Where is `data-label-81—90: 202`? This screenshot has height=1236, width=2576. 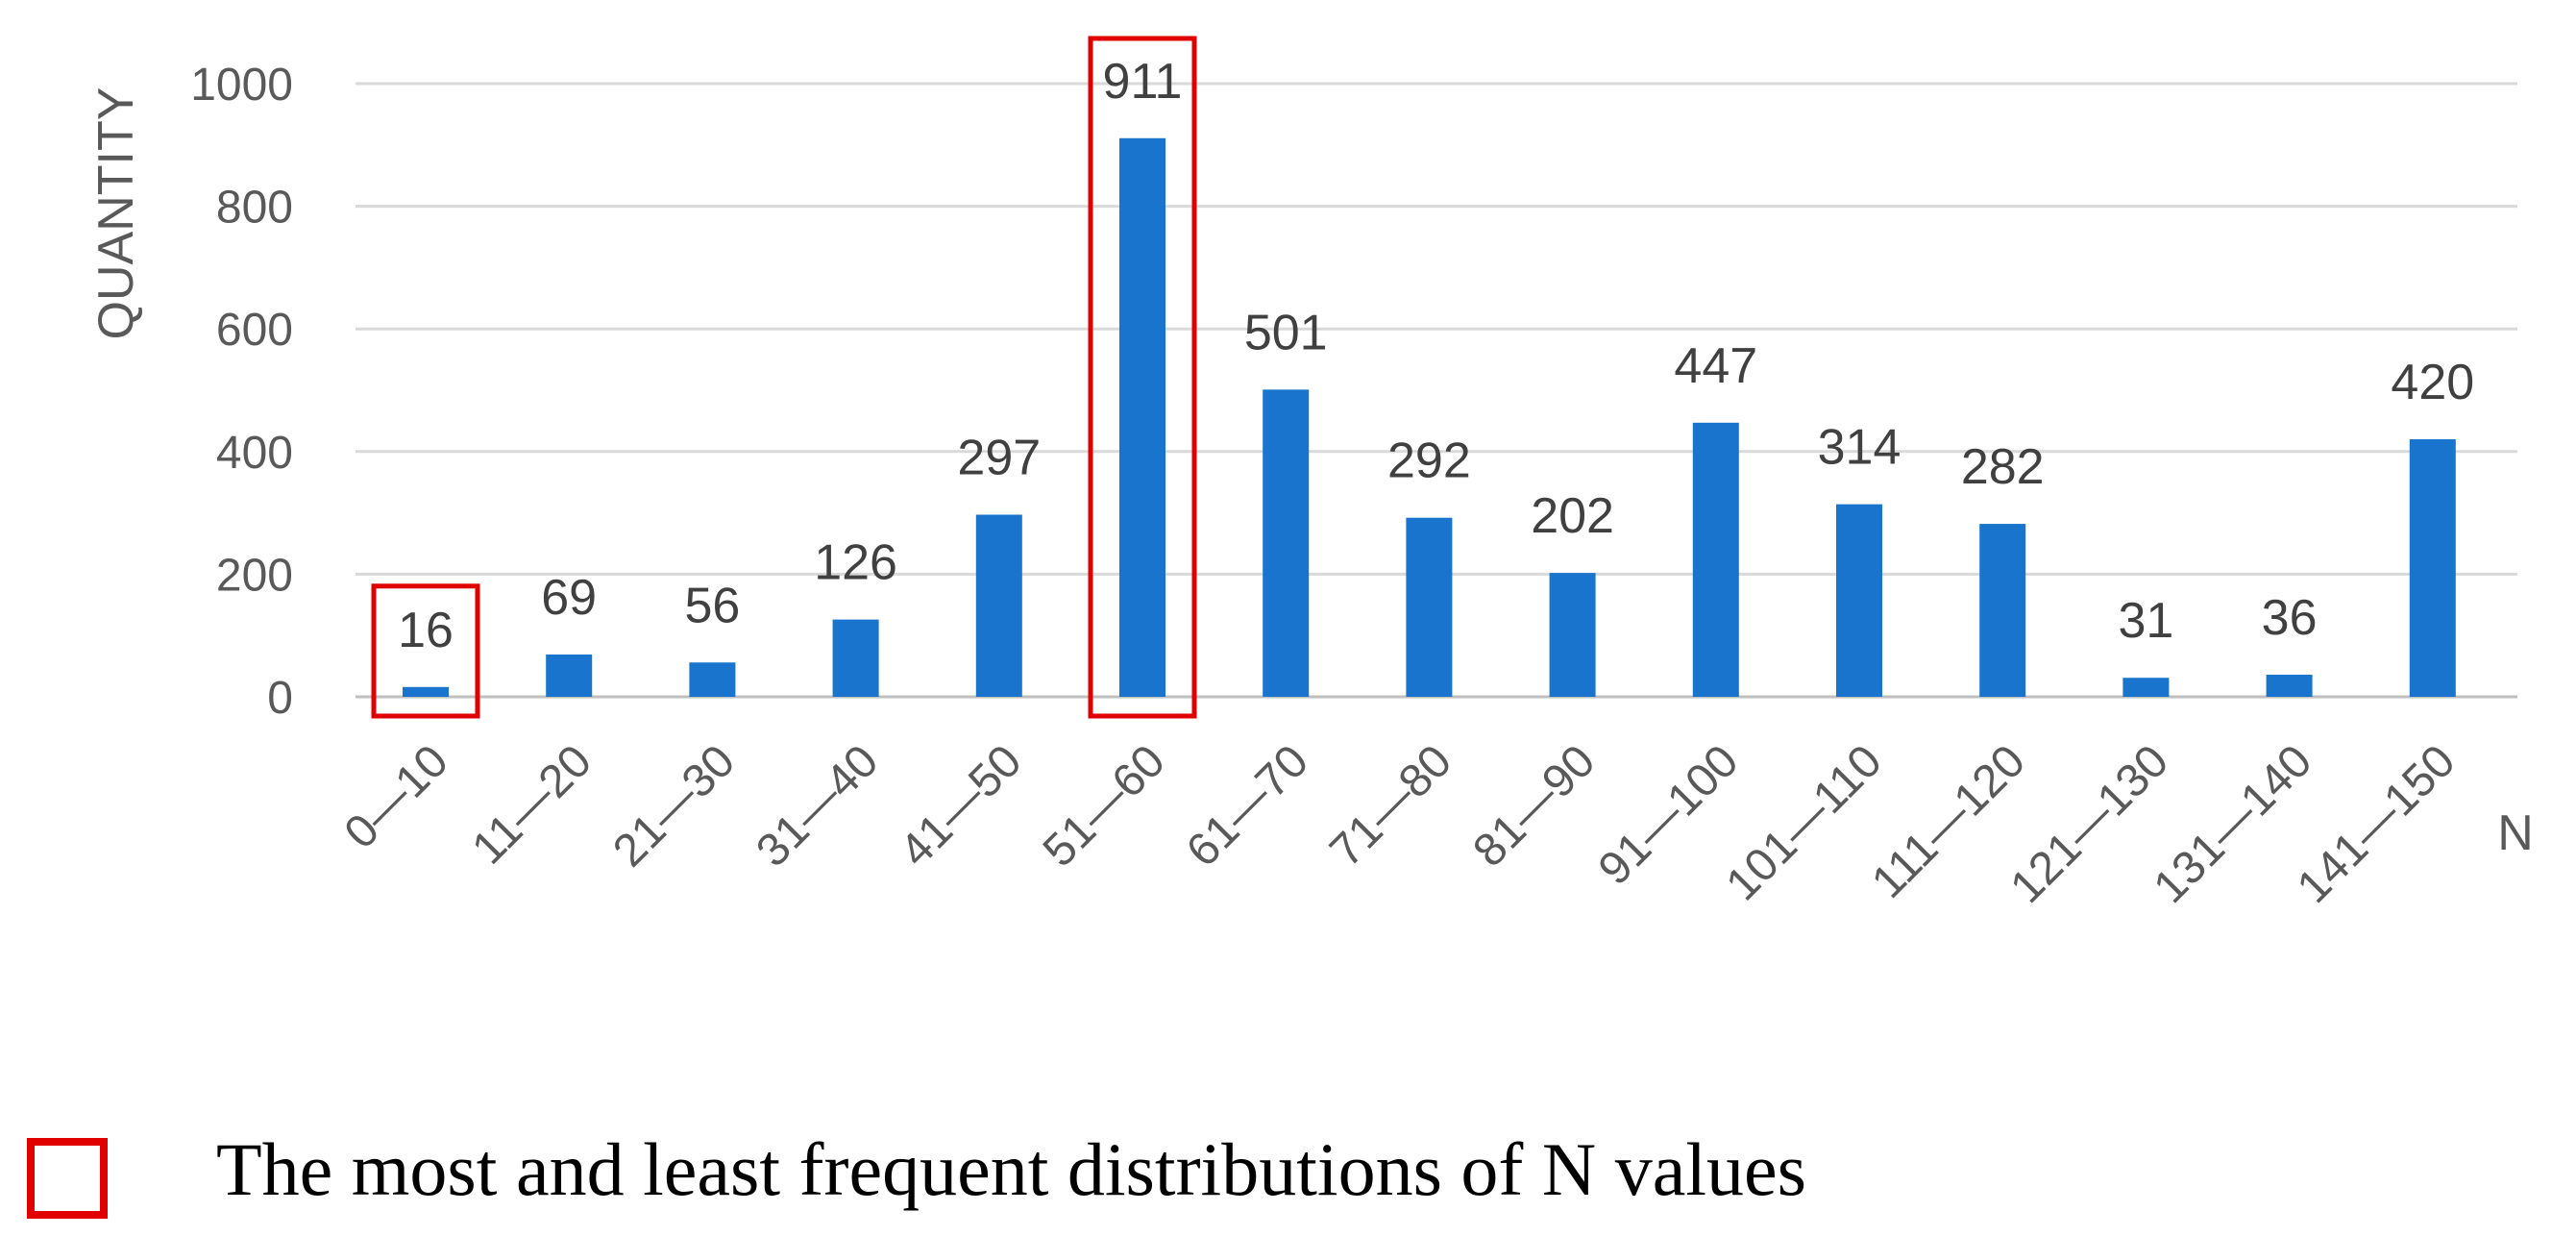 data-label-81—90: 202 is located at coordinates (1572, 516).